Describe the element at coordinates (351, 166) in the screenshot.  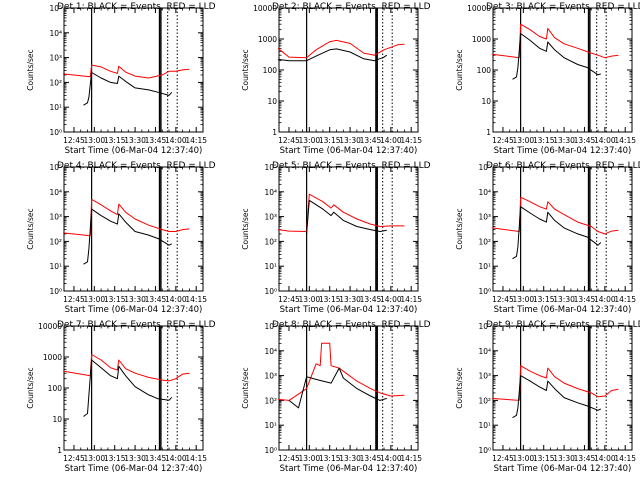
I see `chart-title: Det 5: BLACK = Events, RED = LLD` at that location.